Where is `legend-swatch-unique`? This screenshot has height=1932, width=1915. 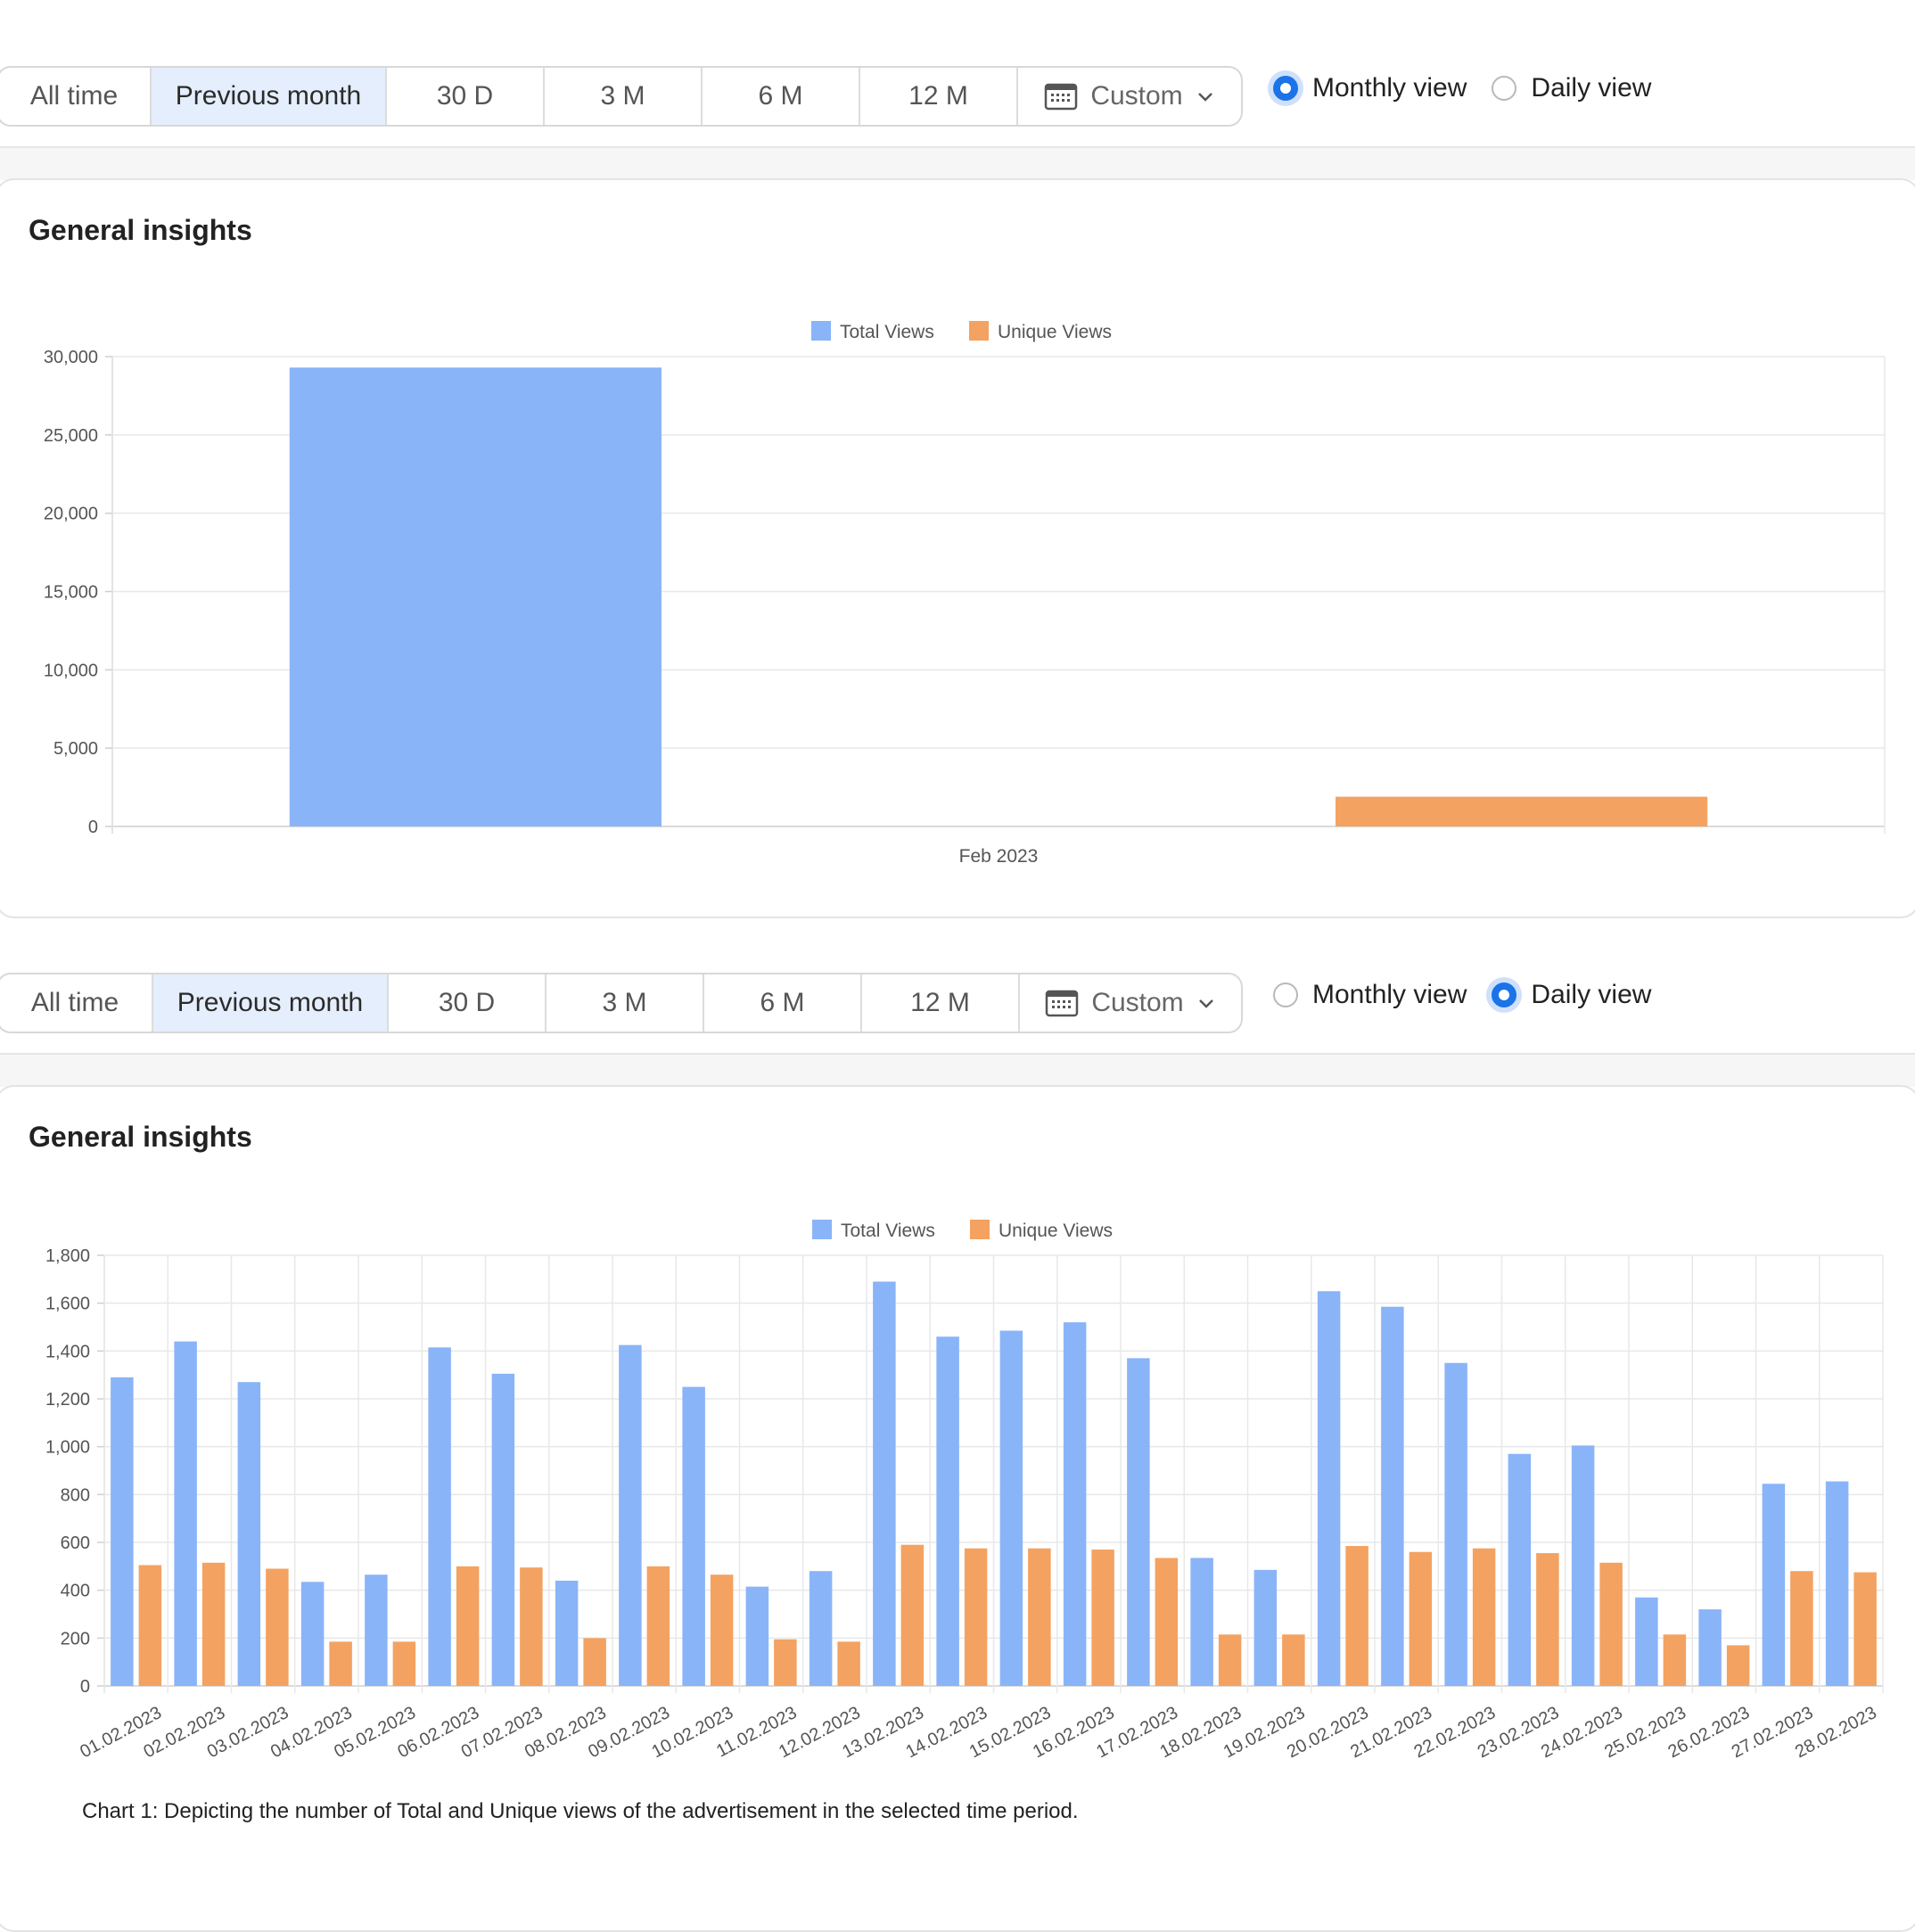
legend-swatch-unique is located at coordinates (979, 331).